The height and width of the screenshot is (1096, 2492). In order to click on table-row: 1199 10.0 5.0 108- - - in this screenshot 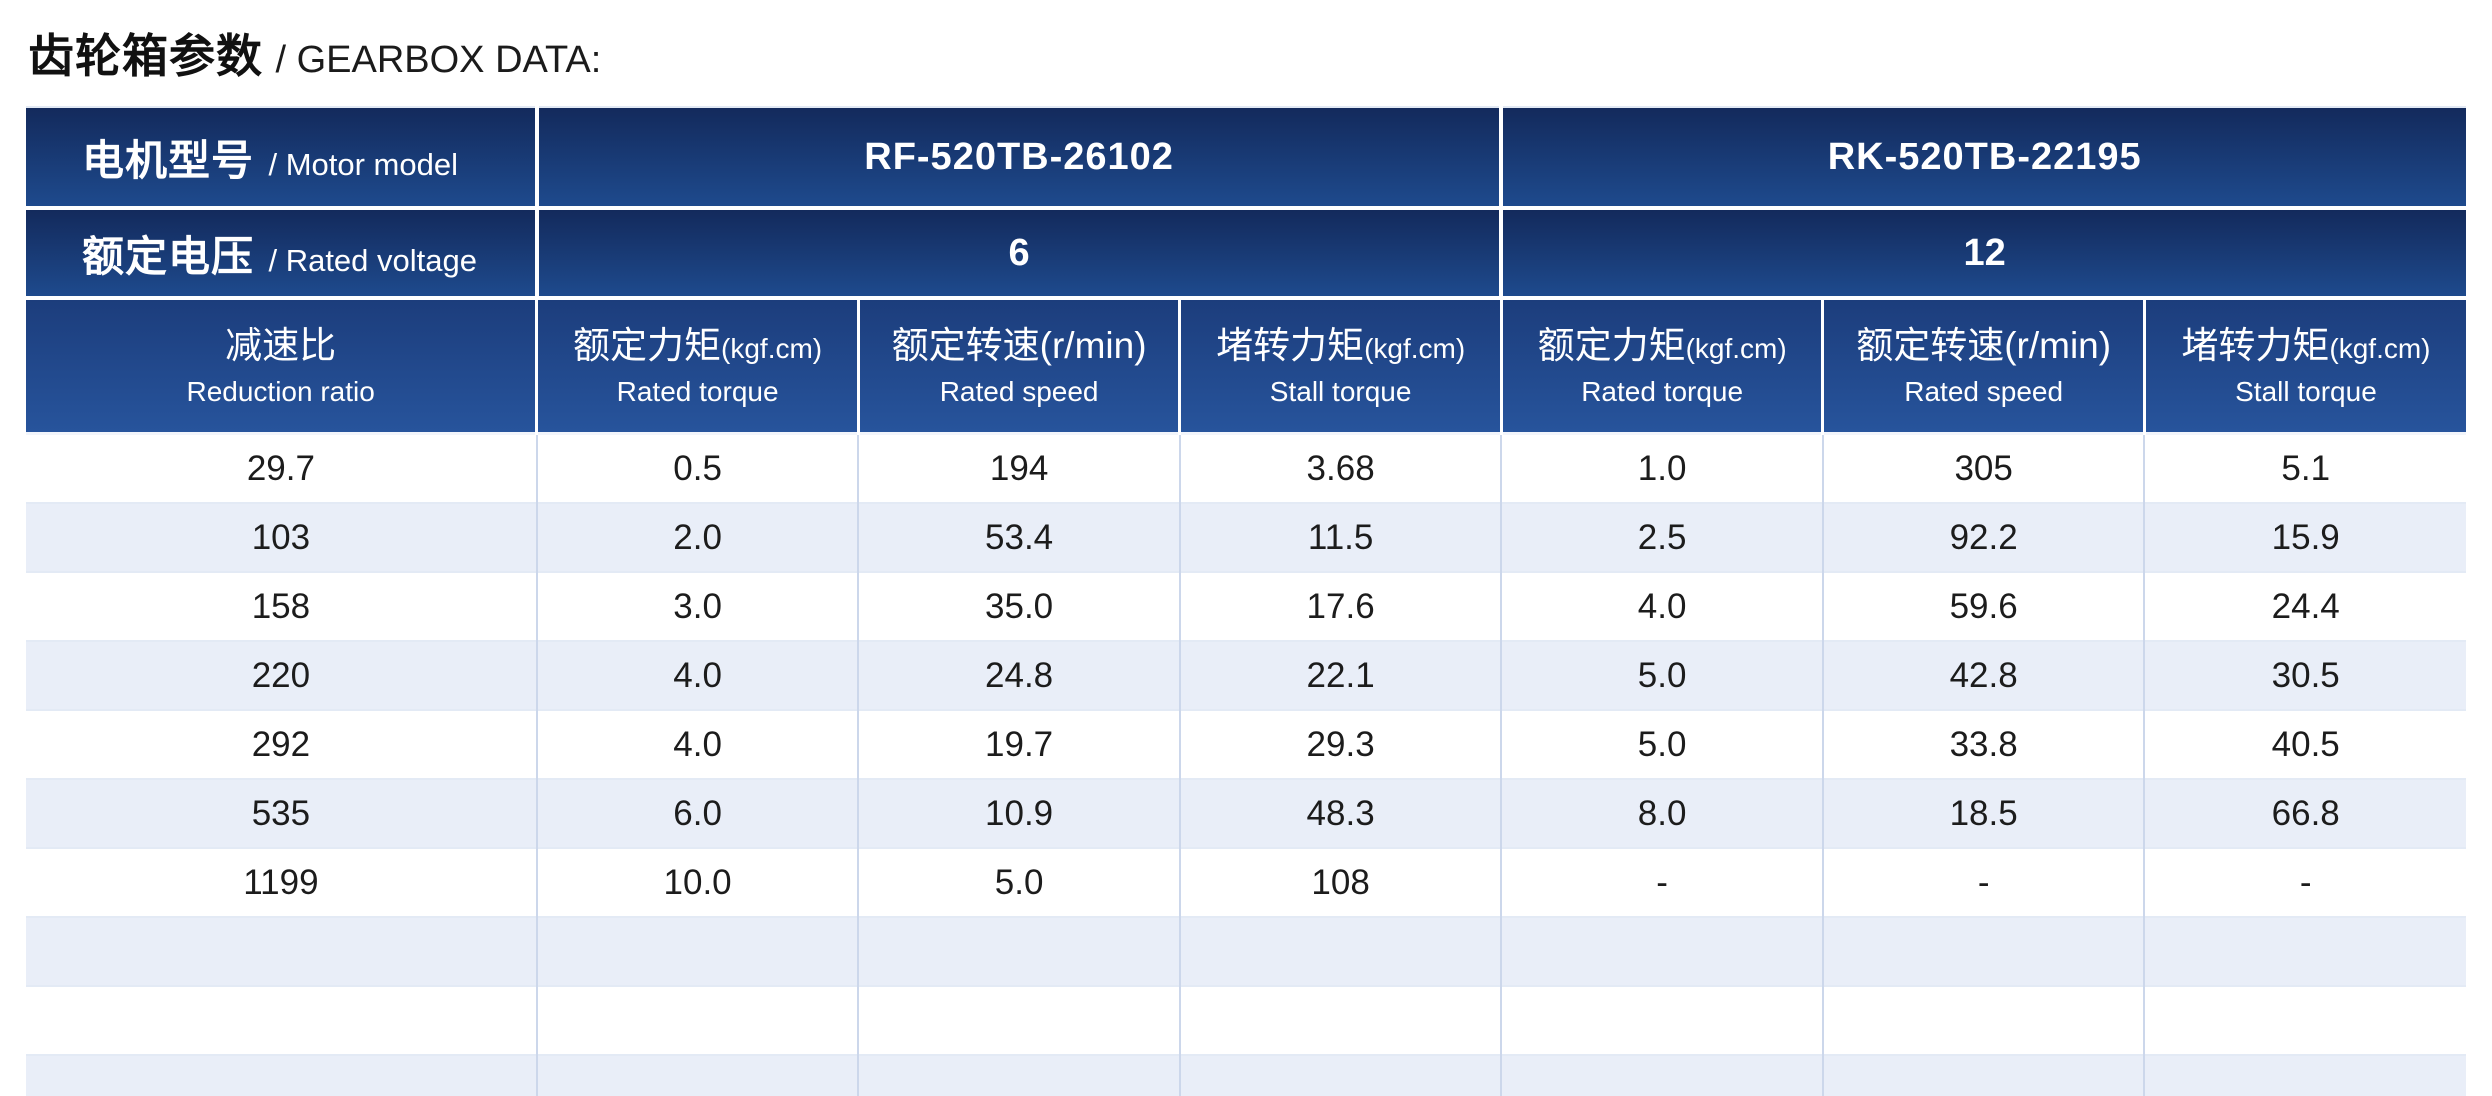, I will do `click(1246, 882)`.